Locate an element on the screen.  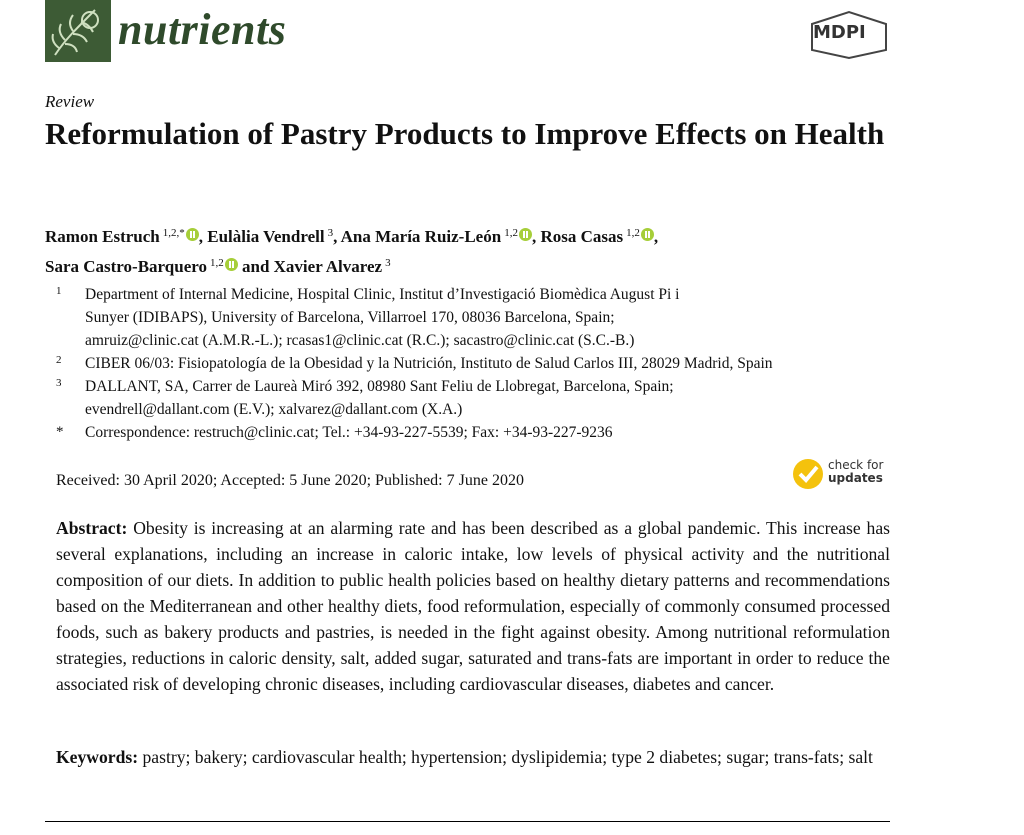
affiliation-marker: 1 is located at coordinates (59, 291).